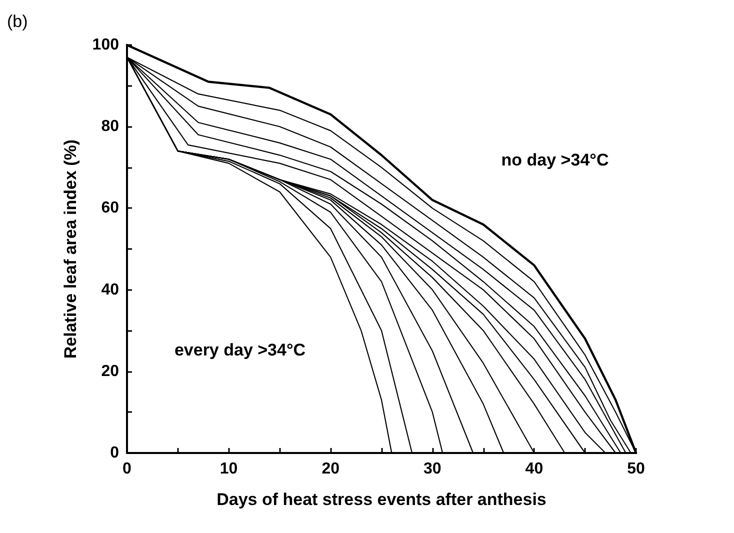 The image size is (734, 533). I want to click on annotation: every day >34°C, so click(240, 350).